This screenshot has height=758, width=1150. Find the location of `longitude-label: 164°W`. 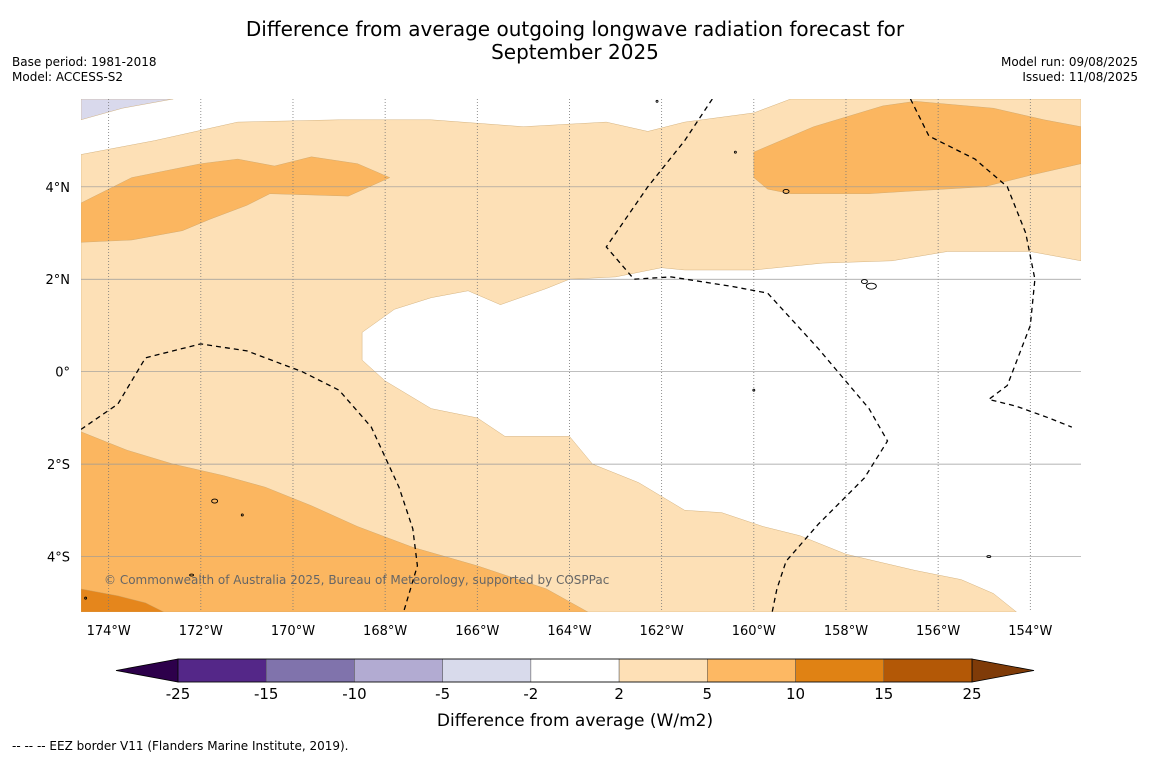

longitude-label: 164°W is located at coordinates (569, 631).